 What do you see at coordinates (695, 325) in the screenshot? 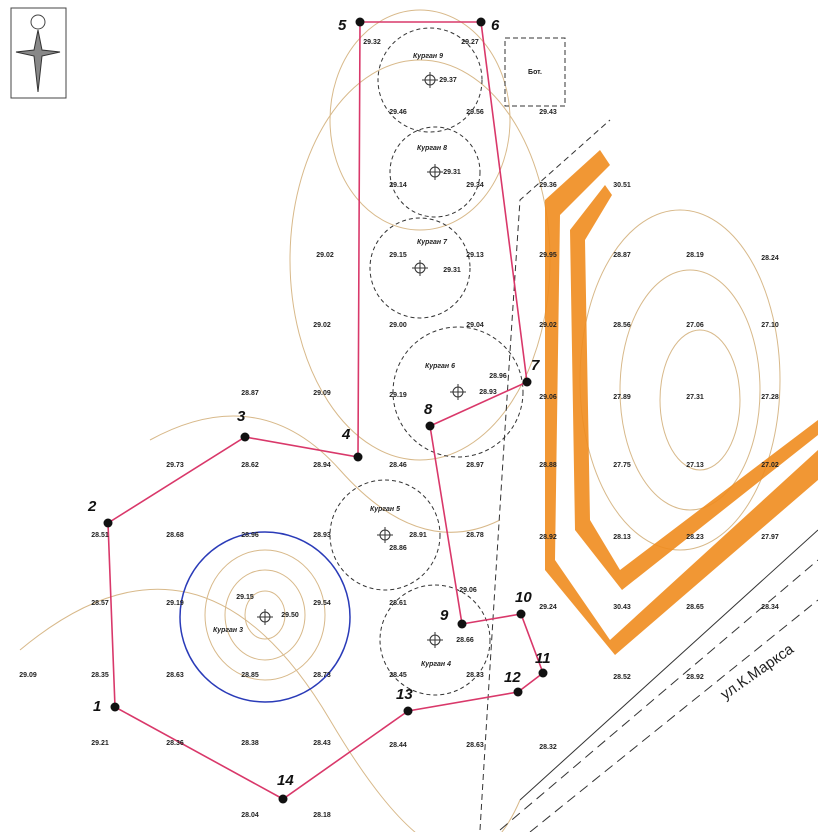
I see `elevation-label: 27.06` at bounding box center [695, 325].